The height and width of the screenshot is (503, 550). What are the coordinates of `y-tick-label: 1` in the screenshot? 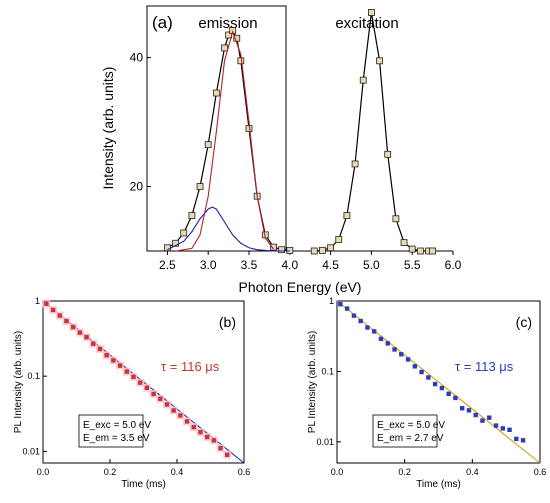 It's located at (37, 301).